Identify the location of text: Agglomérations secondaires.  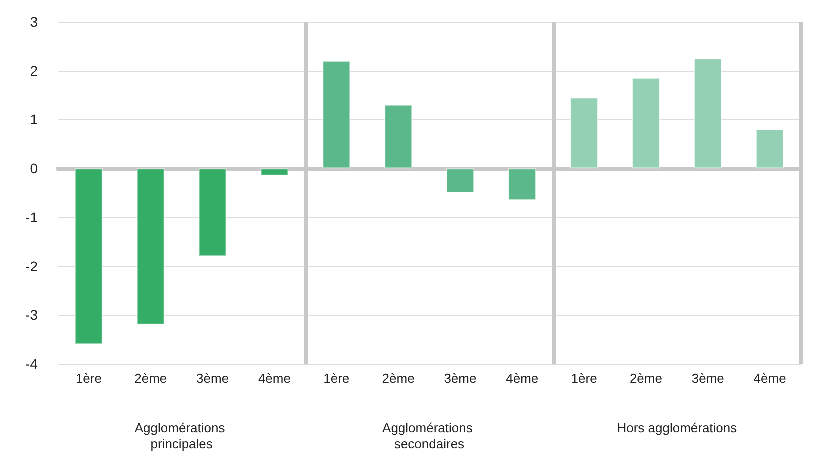
(429, 436).